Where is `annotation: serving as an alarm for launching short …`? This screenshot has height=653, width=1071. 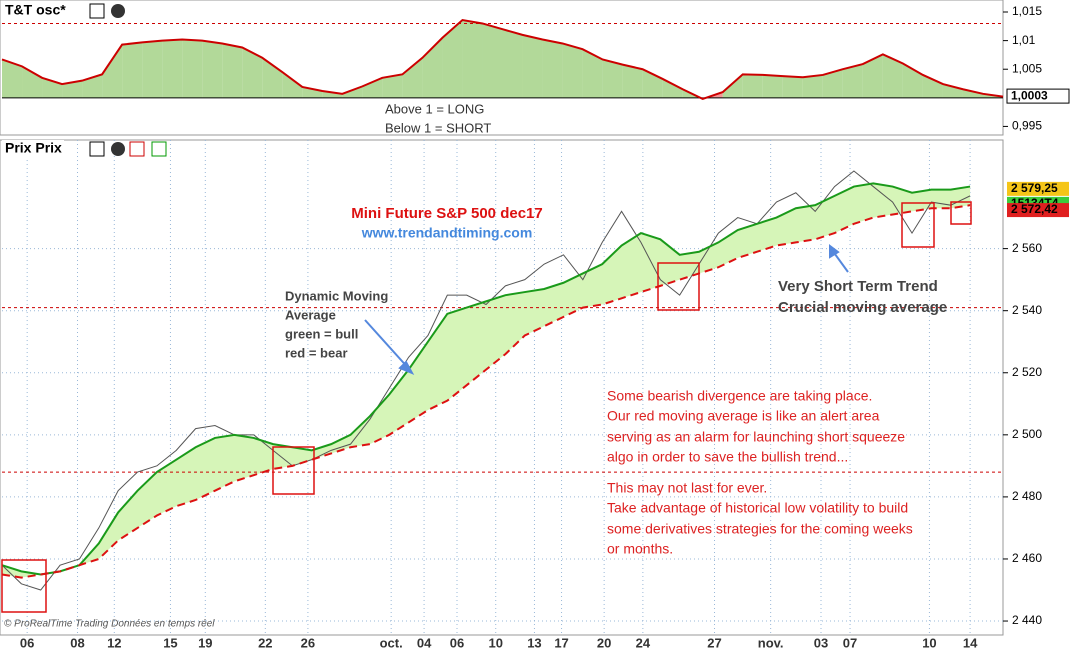 annotation: serving as an alarm for launching short … is located at coordinates (756, 437).